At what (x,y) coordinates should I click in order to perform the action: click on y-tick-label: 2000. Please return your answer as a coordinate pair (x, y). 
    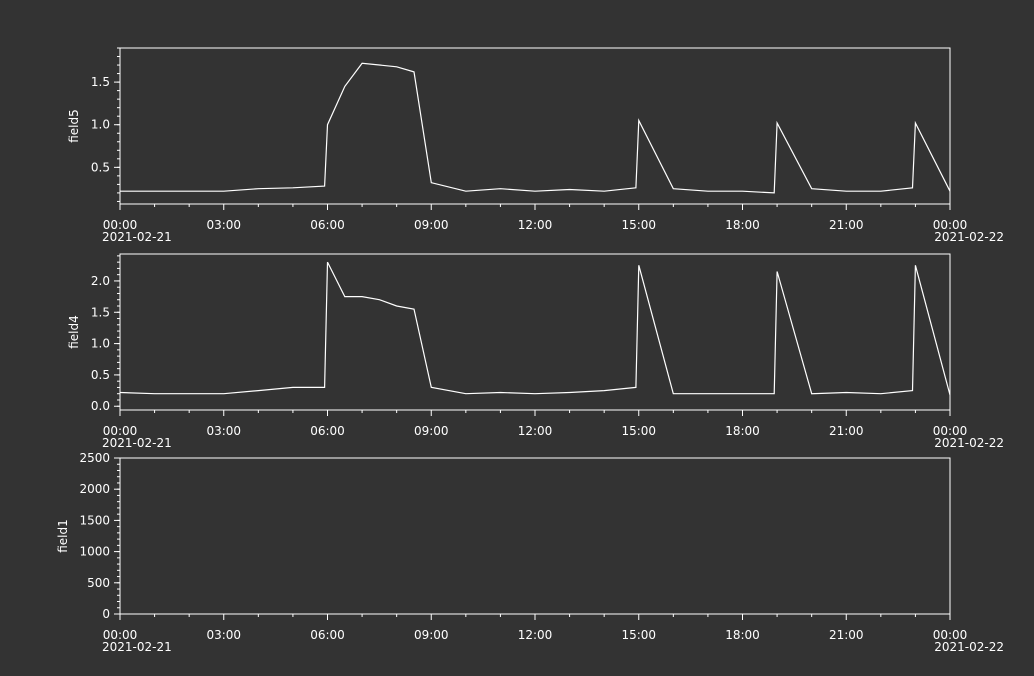
    Looking at the image, I should click on (94, 489).